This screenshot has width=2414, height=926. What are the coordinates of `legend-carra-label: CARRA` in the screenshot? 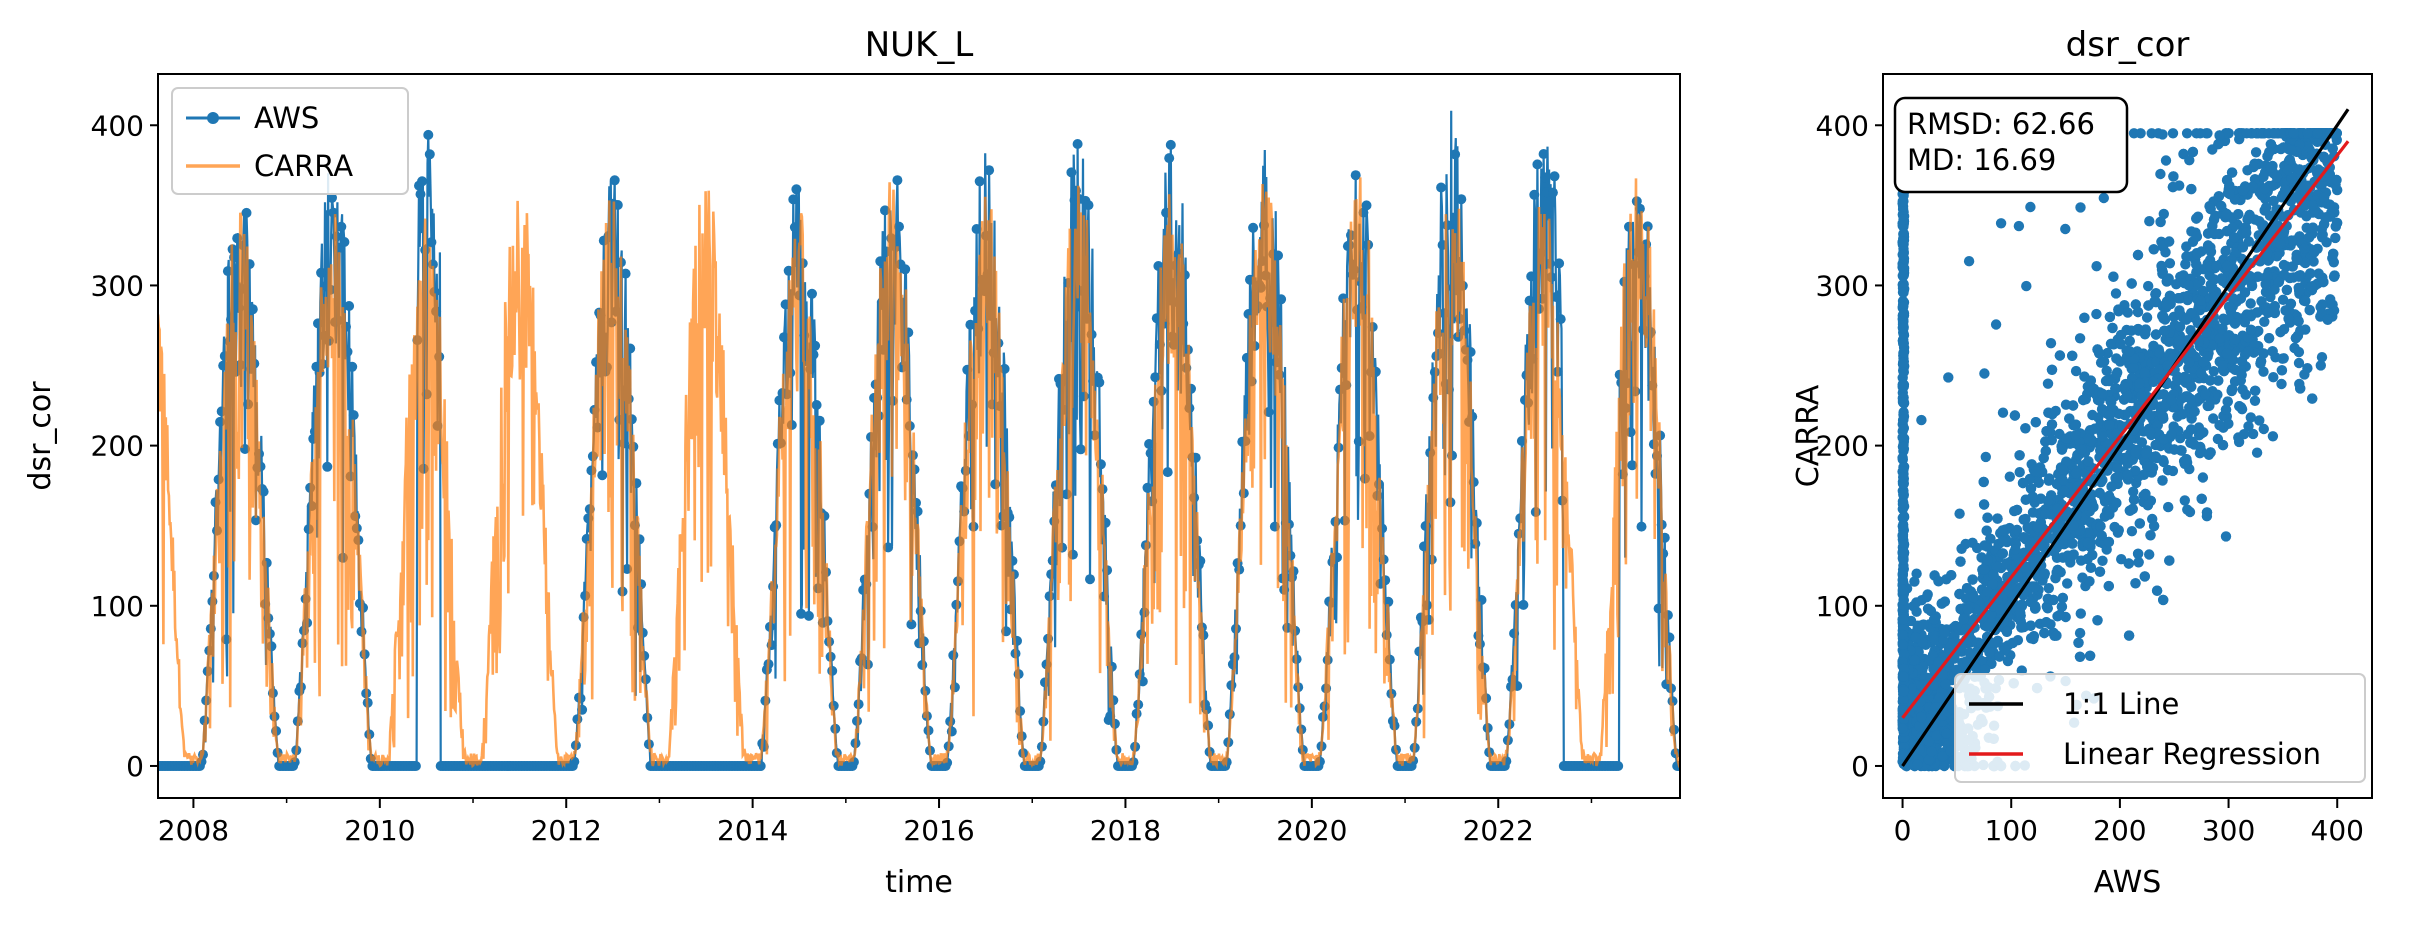 It's located at (303, 166).